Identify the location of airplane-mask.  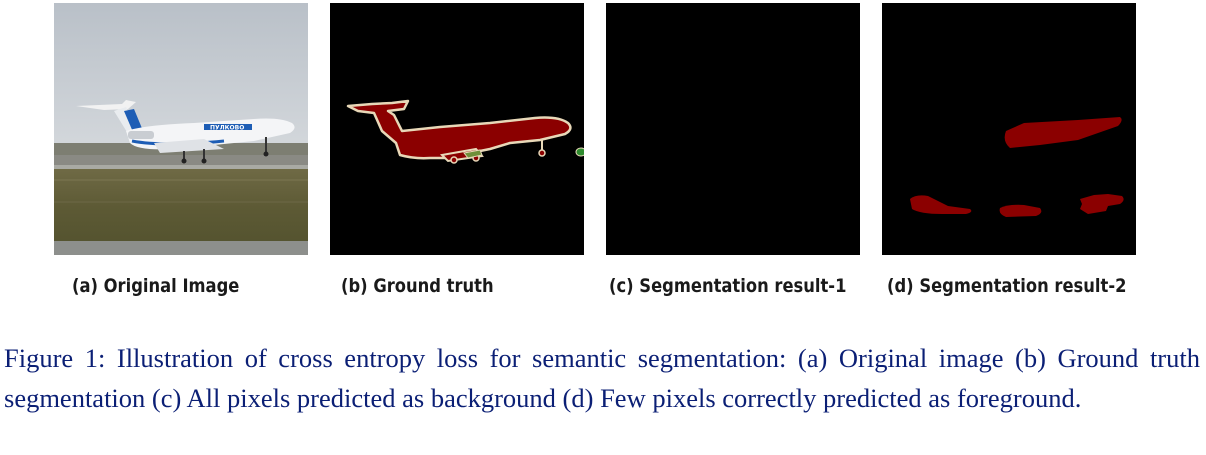
(459, 131).